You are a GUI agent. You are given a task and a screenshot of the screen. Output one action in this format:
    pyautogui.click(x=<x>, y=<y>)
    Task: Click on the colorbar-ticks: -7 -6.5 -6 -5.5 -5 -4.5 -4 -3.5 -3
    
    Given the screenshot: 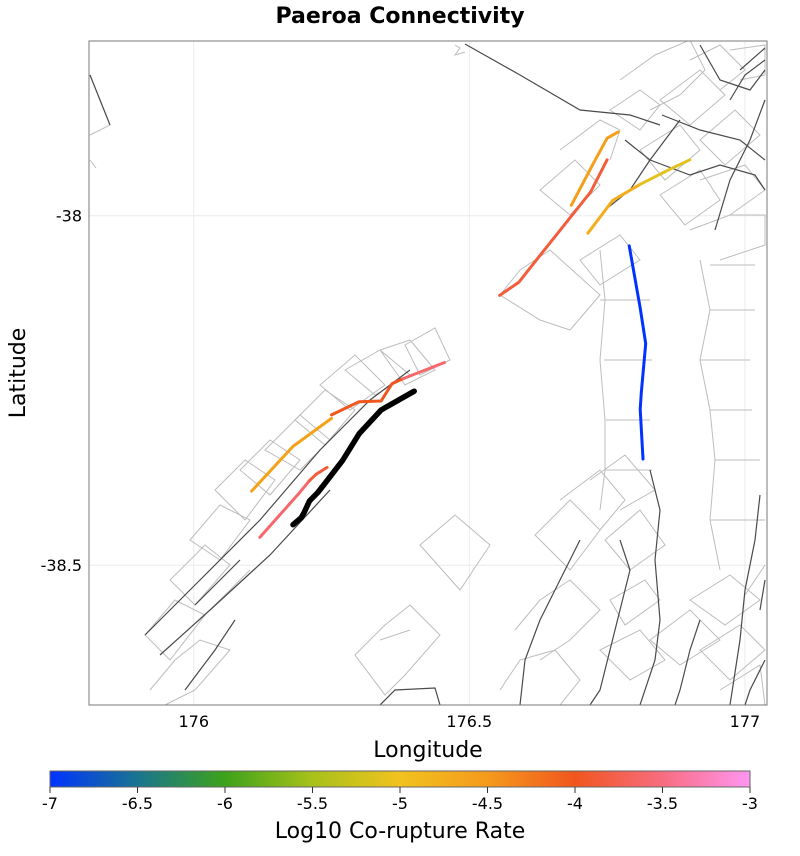 What is the action you would take?
    pyautogui.click(x=400, y=800)
    